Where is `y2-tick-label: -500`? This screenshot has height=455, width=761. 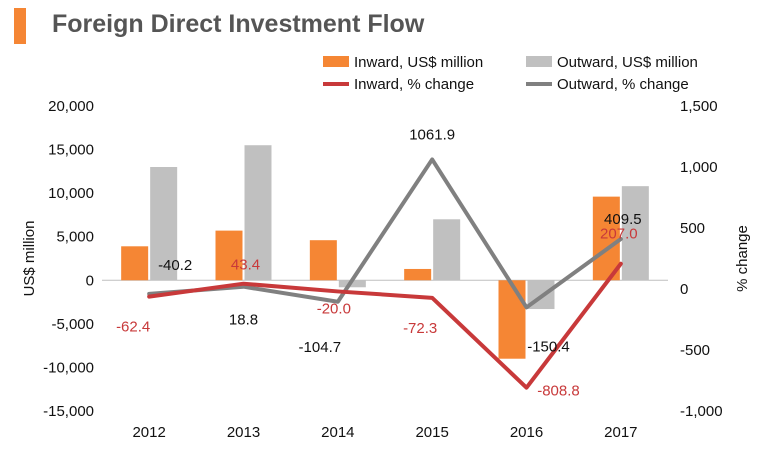
y2-tick-label: -500 is located at coordinates (695, 350).